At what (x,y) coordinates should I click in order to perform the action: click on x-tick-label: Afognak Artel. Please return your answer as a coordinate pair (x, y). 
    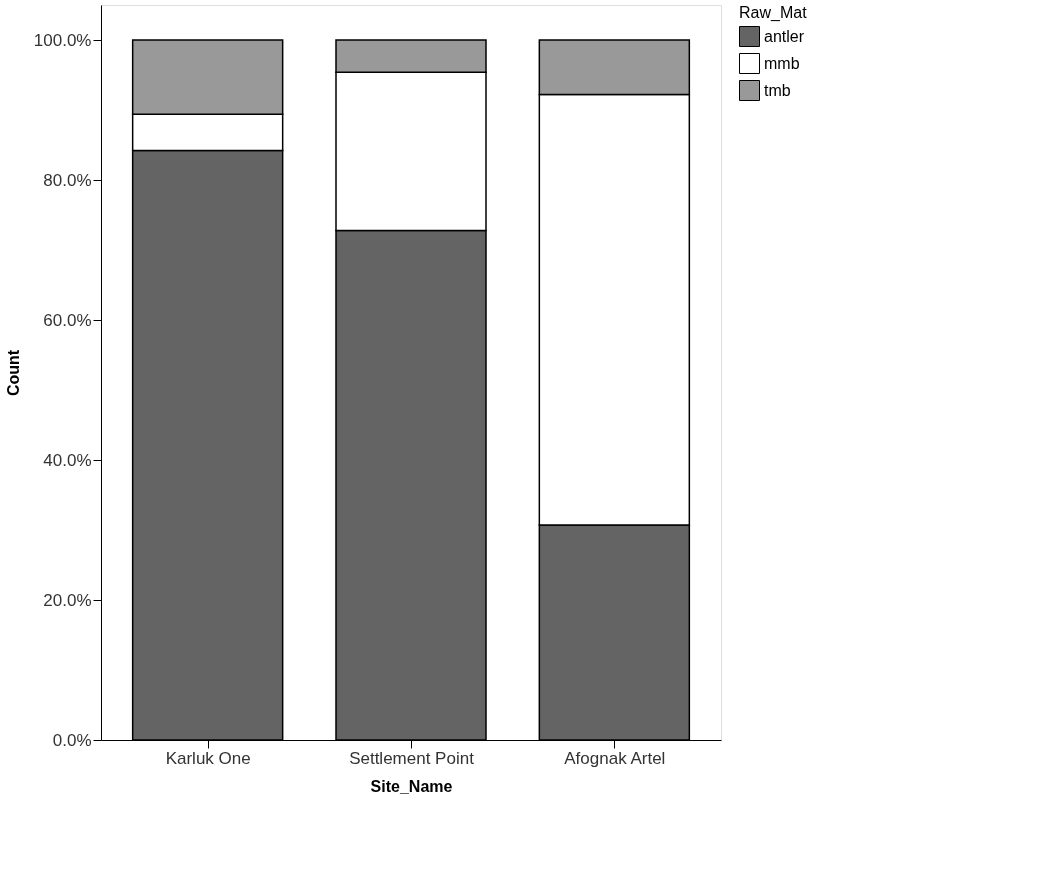
    Looking at the image, I should click on (615, 758).